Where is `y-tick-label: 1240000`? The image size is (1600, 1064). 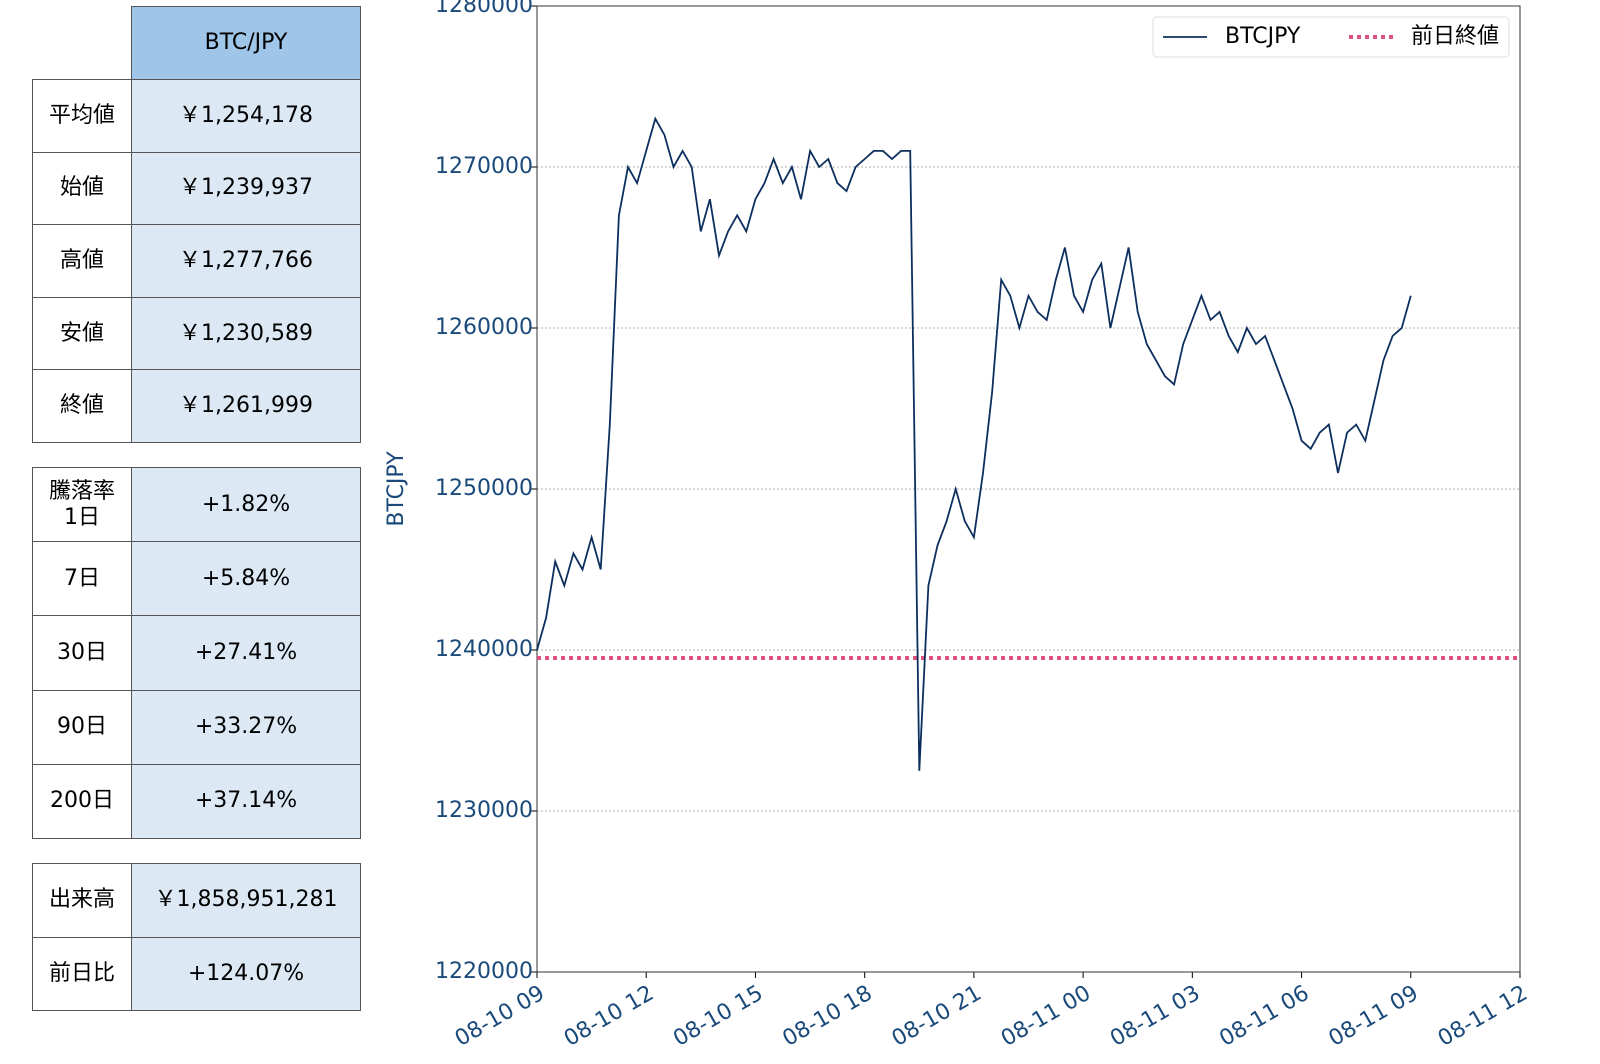
y-tick-label: 1240000 is located at coordinates (484, 649).